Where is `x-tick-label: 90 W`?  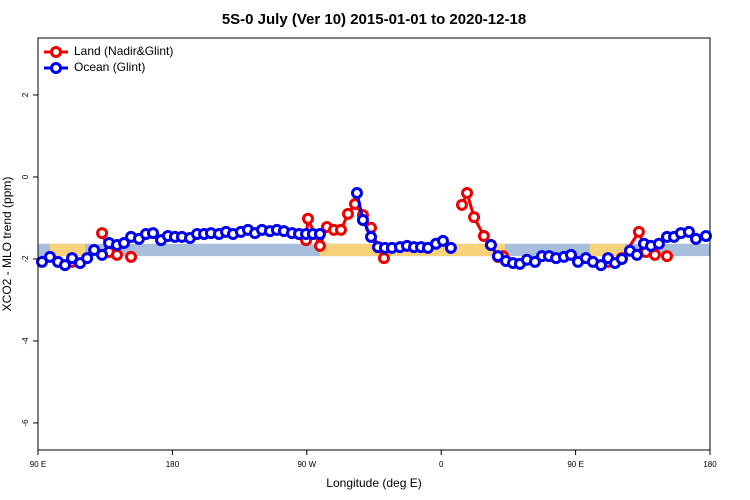
x-tick-label: 90 W is located at coordinates (306, 464).